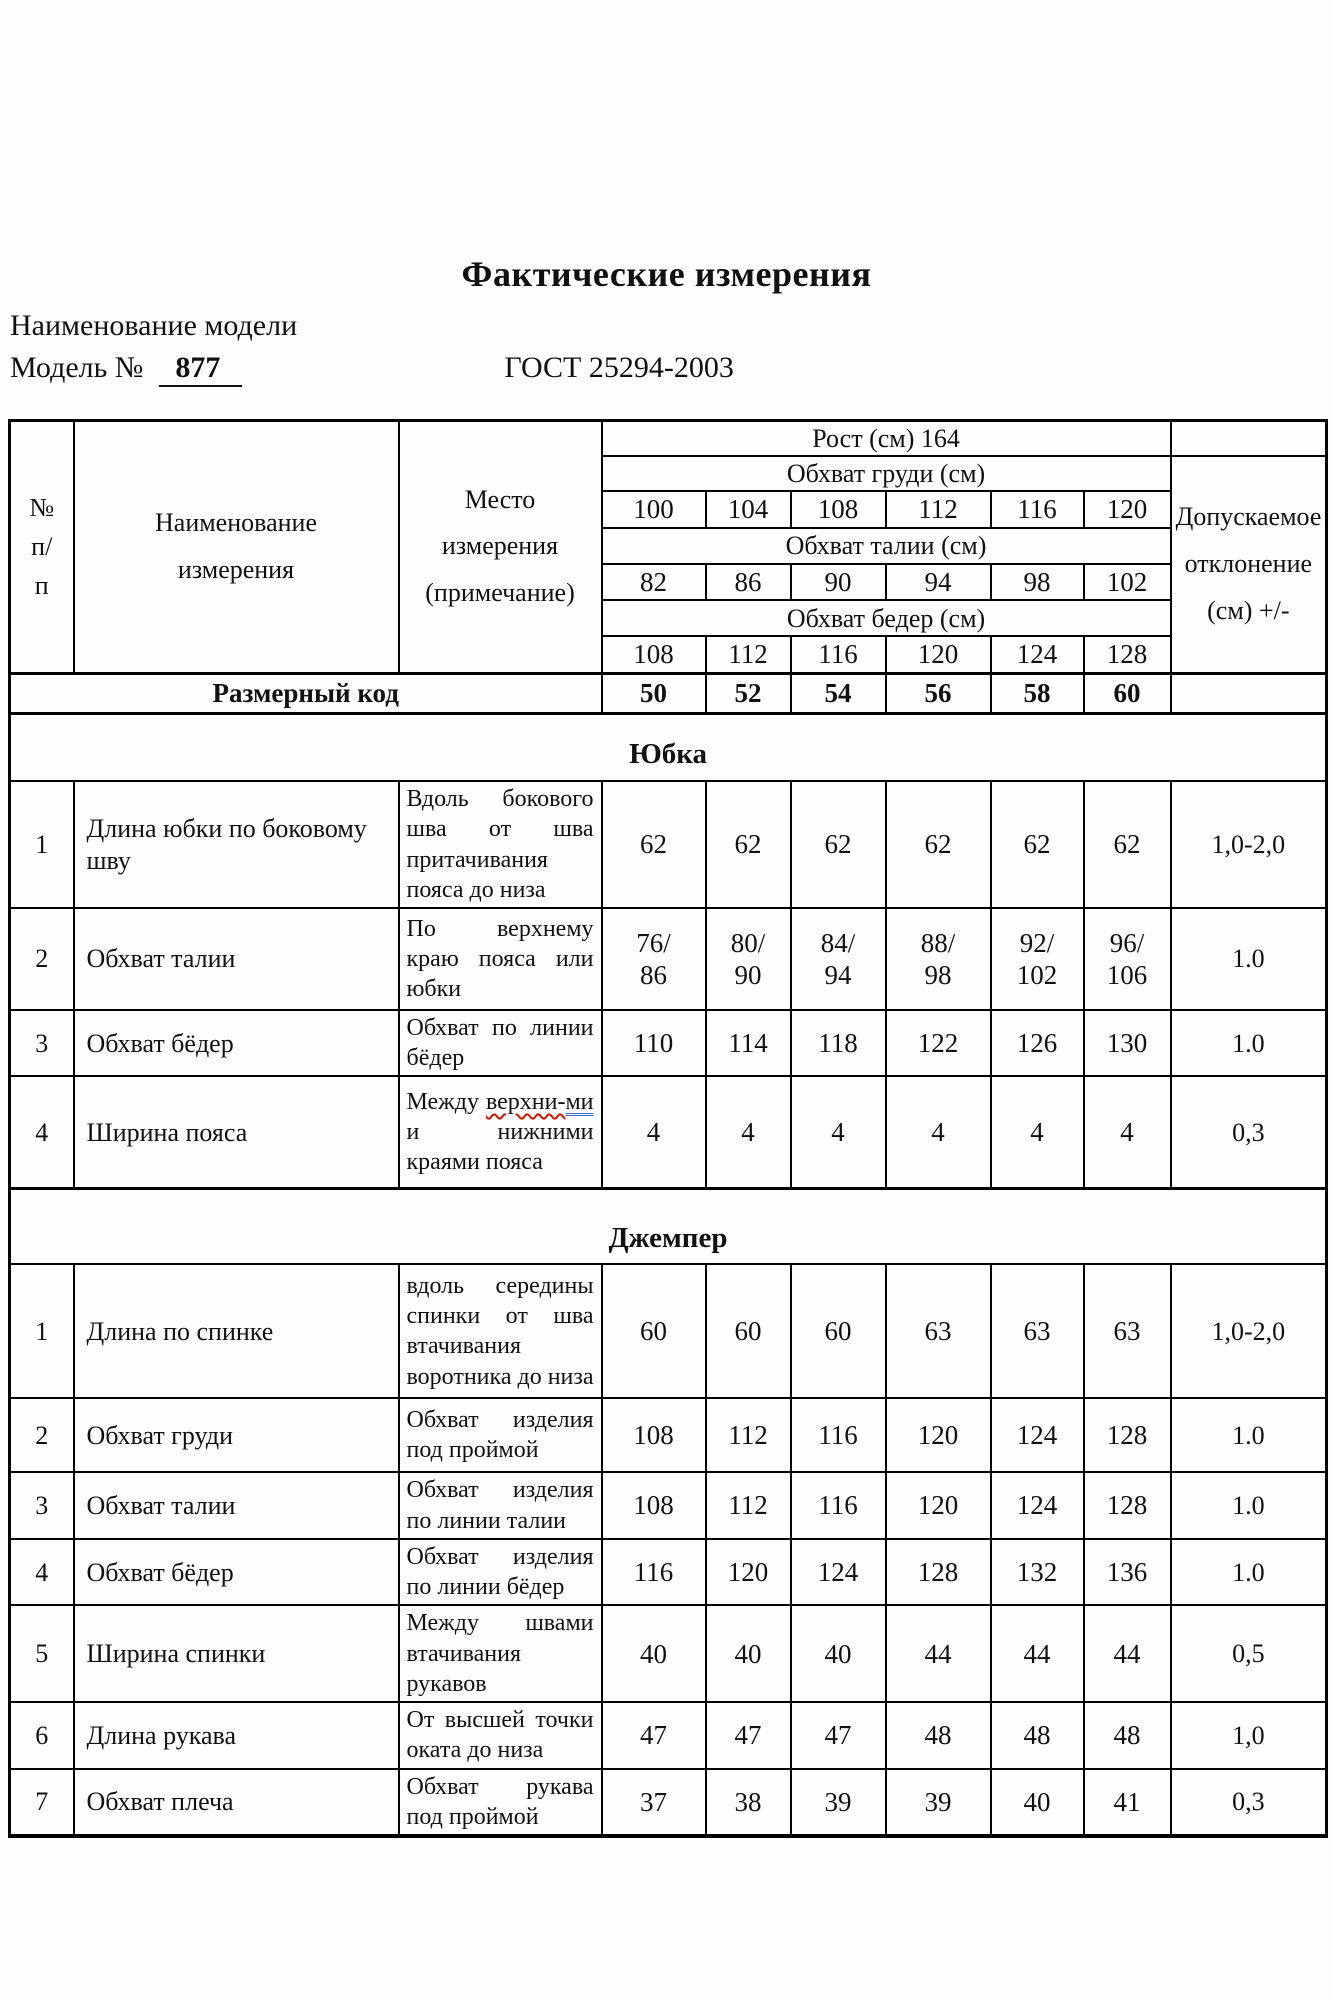  What do you see at coordinates (653, 1043) in the screenshot?
I see `measure-value: 110` at bounding box center [653, 1043].